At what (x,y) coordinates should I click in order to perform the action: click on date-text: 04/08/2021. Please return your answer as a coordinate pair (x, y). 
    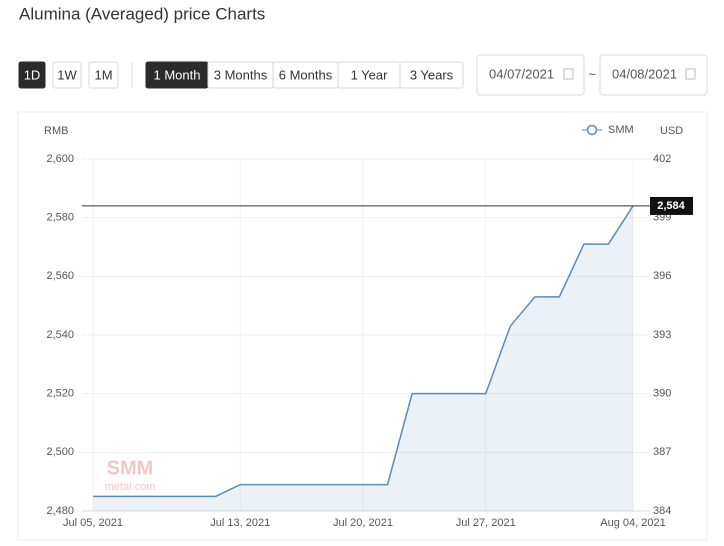
    Looking at the image, I should click on (644, 73).